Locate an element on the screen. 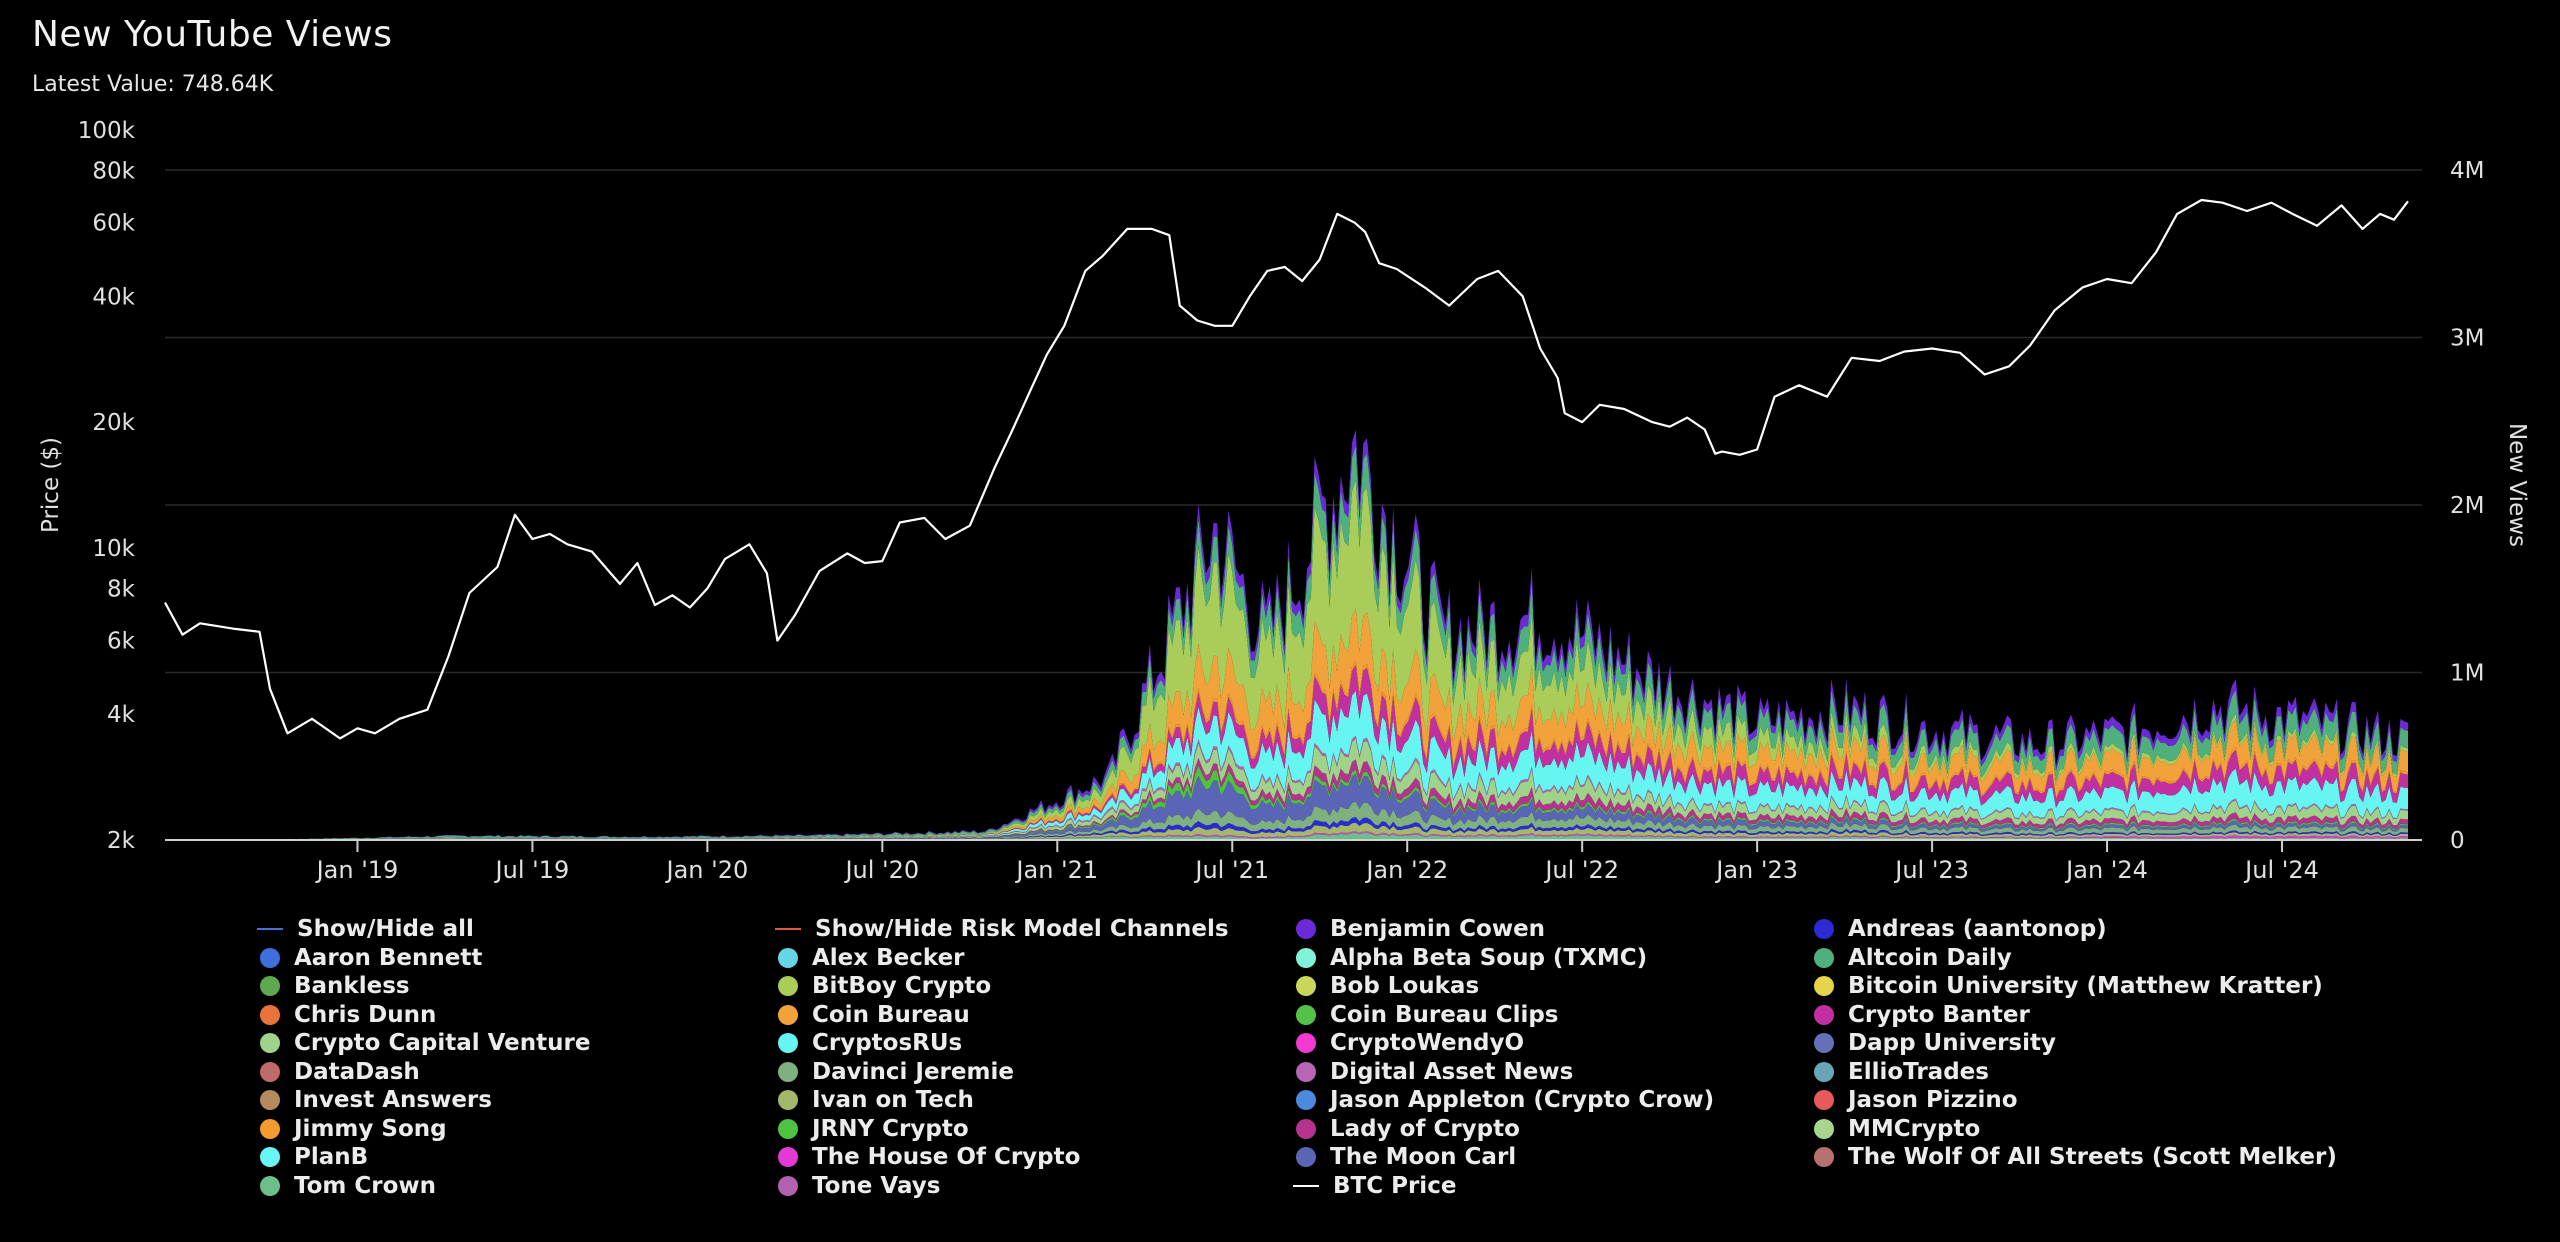  legend-item: Coin Bureau Clips is located at coordinates (1555, 1015).